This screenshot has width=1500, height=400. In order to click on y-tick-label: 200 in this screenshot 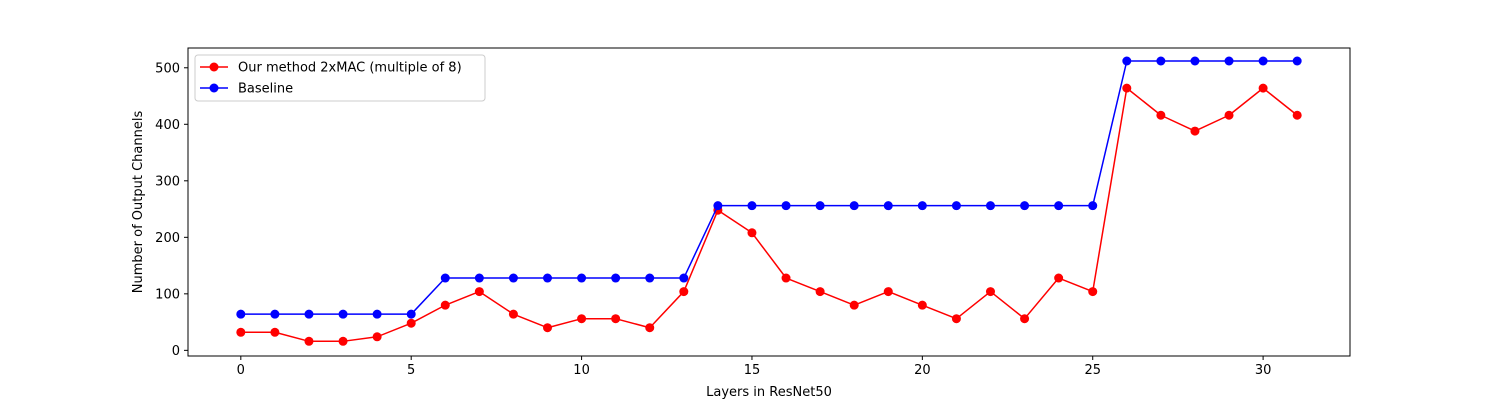, I will do `click(167, 238)`.